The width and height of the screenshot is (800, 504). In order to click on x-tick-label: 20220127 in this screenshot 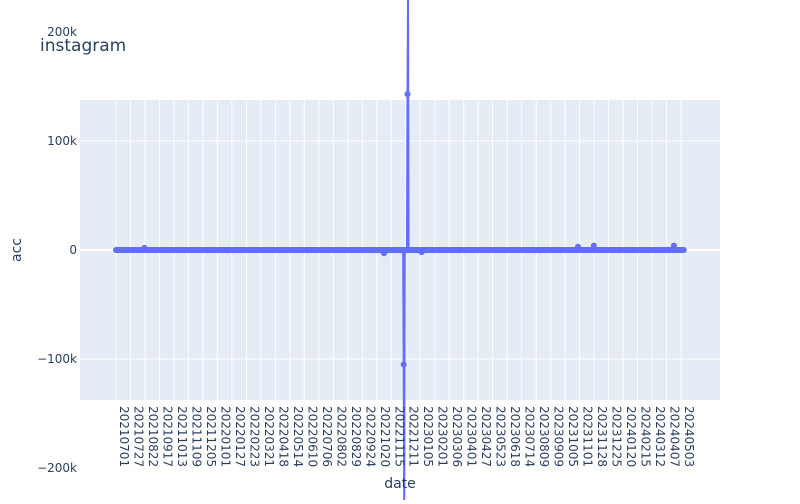, I will do `click(240, 436)`.